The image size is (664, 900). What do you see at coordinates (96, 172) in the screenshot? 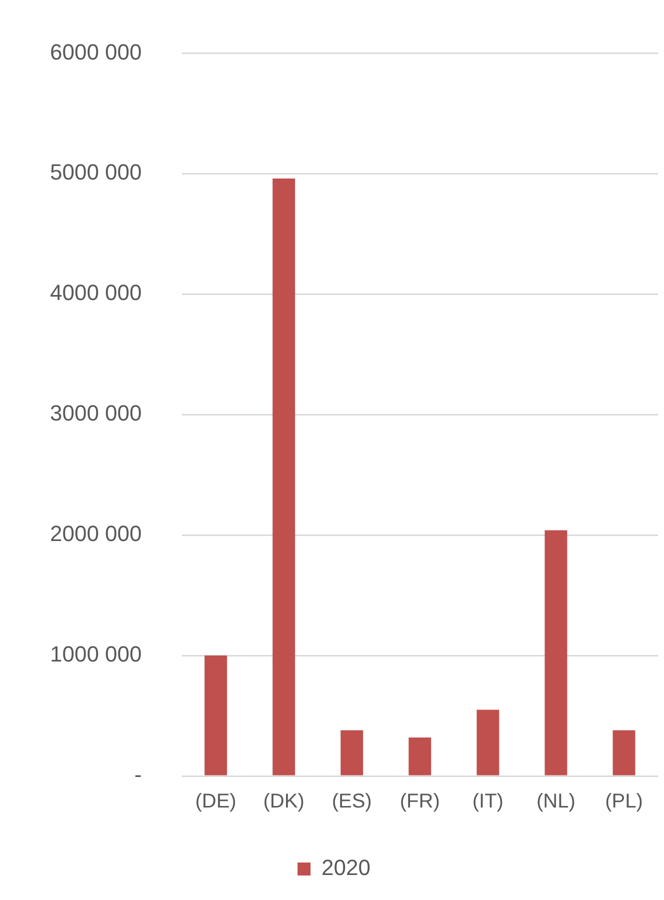
I see `y-tick-label: 5000 000` at bounding box center [96, 172].